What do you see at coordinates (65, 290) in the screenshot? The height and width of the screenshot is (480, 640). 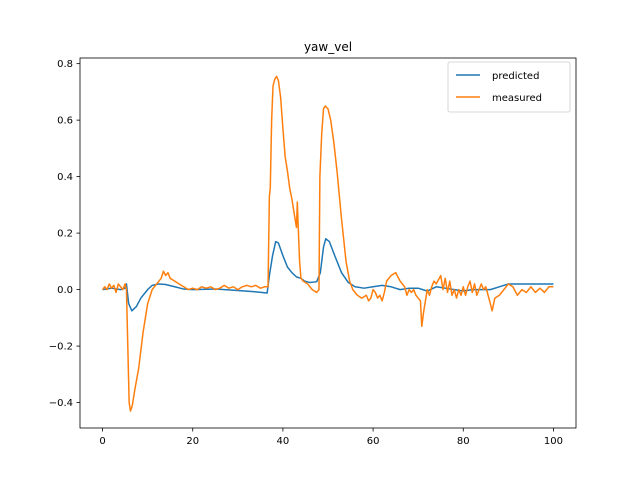 I see `y-tick-label: 0.0` at bounding box center [65, 290].